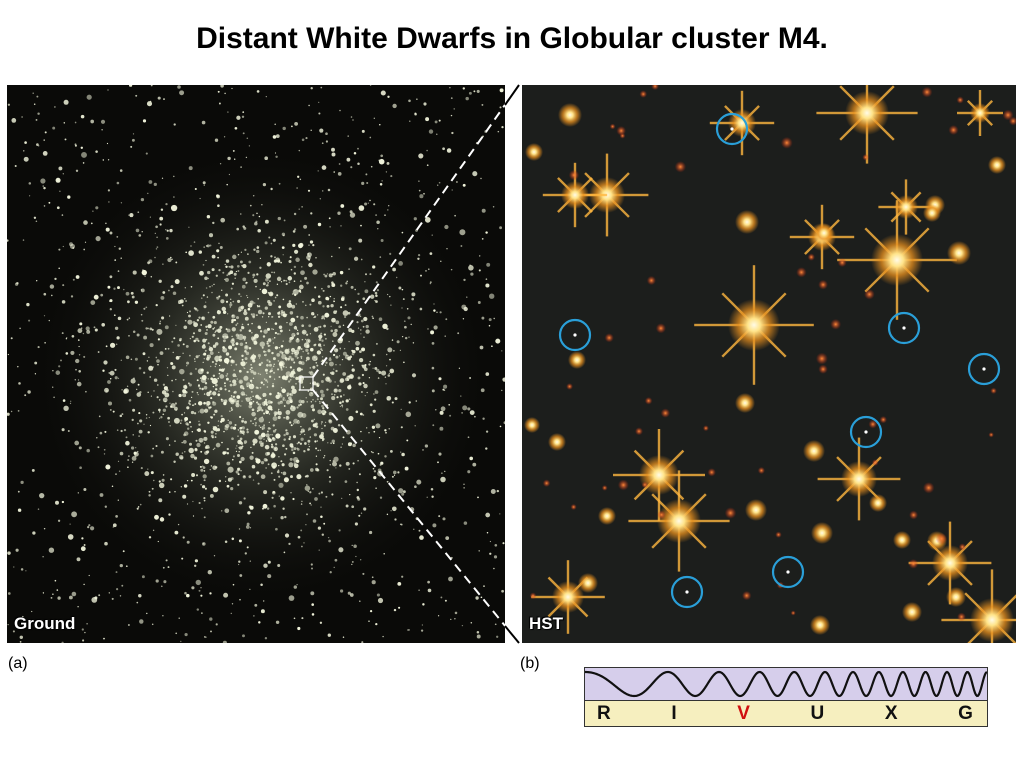 This screenshot has height=768, width=1024. I want to click on zoom-line-bottom-outside, so click(512, 634).